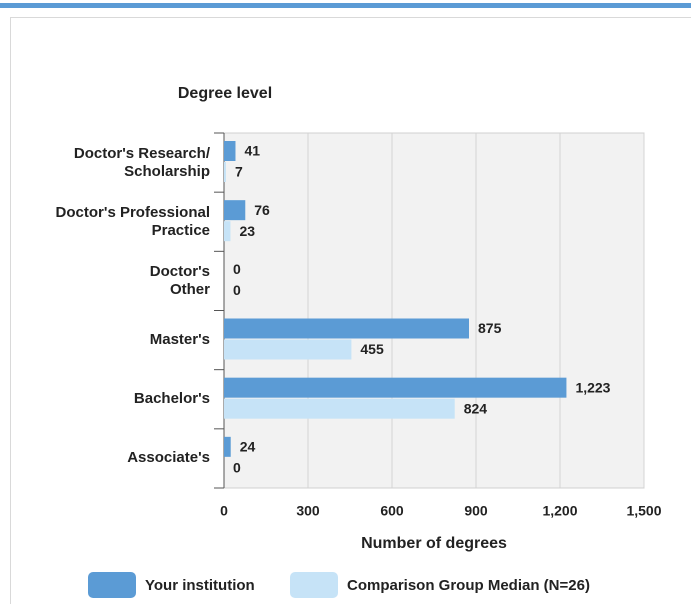  Describe the element at coordinates (476, 408) in the screenshot. I see `value-label: 824` at that location.